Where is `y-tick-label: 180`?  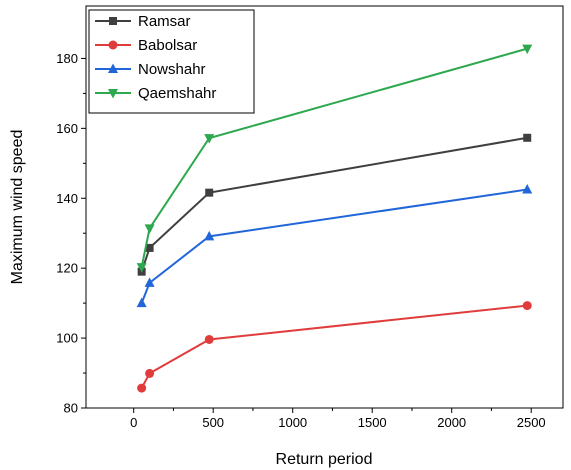 y-tick-label: 180 is located at coordinates (67, 58).